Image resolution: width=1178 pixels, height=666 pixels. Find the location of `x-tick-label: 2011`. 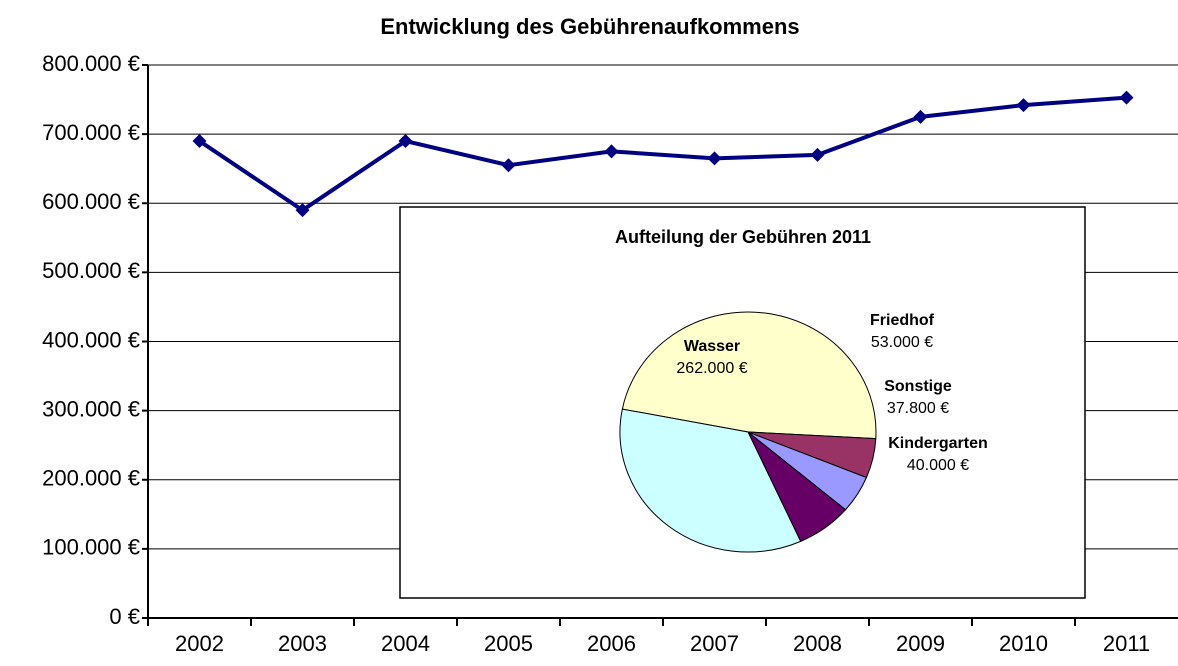

x-tick-label: 2011 is located at coordinates (1126, 643).